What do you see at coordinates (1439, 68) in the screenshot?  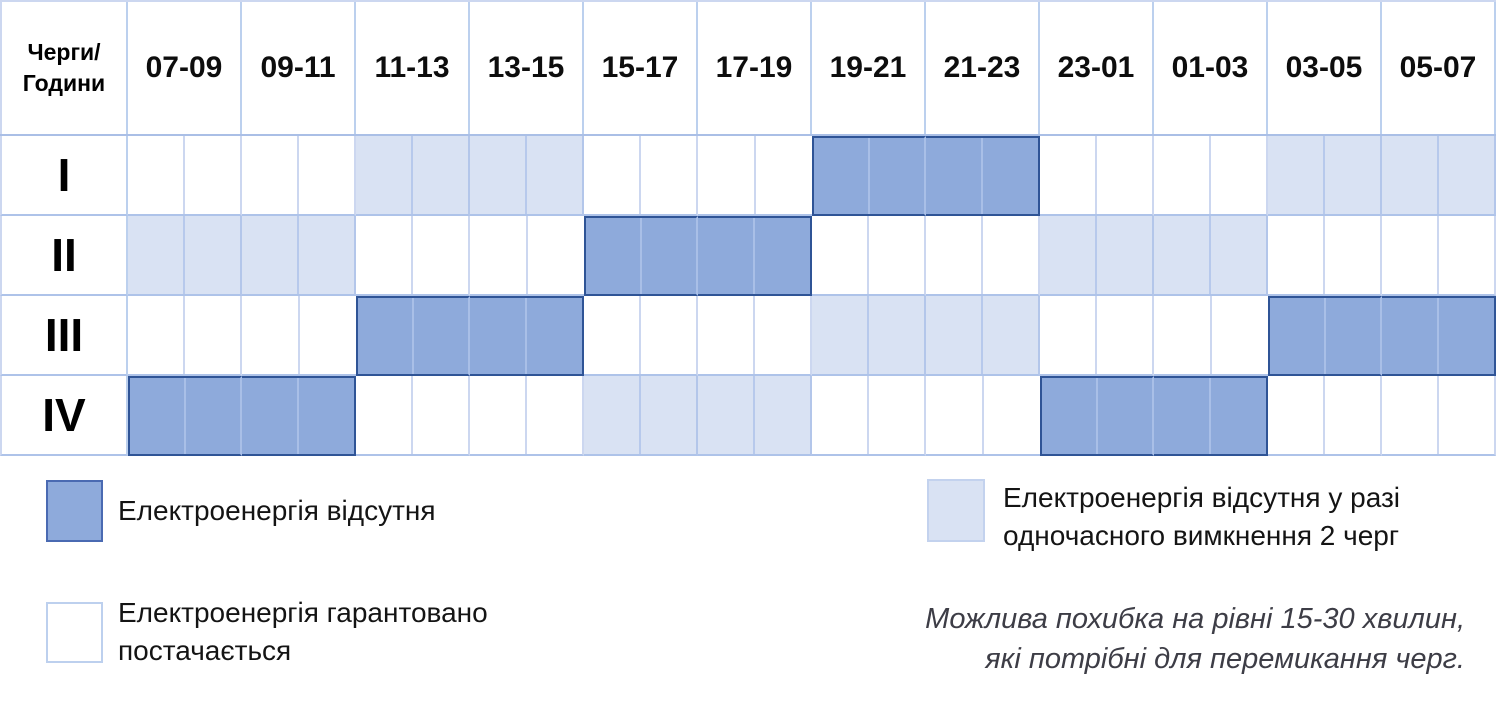 I see `time-slot-header: 05-07` at bounding box center [1439, 68].